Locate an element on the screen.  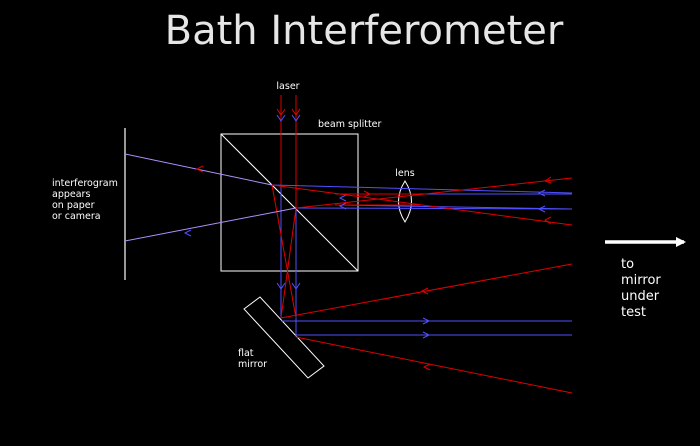
svg-text: interferogram is located at coordinates (85, 183).